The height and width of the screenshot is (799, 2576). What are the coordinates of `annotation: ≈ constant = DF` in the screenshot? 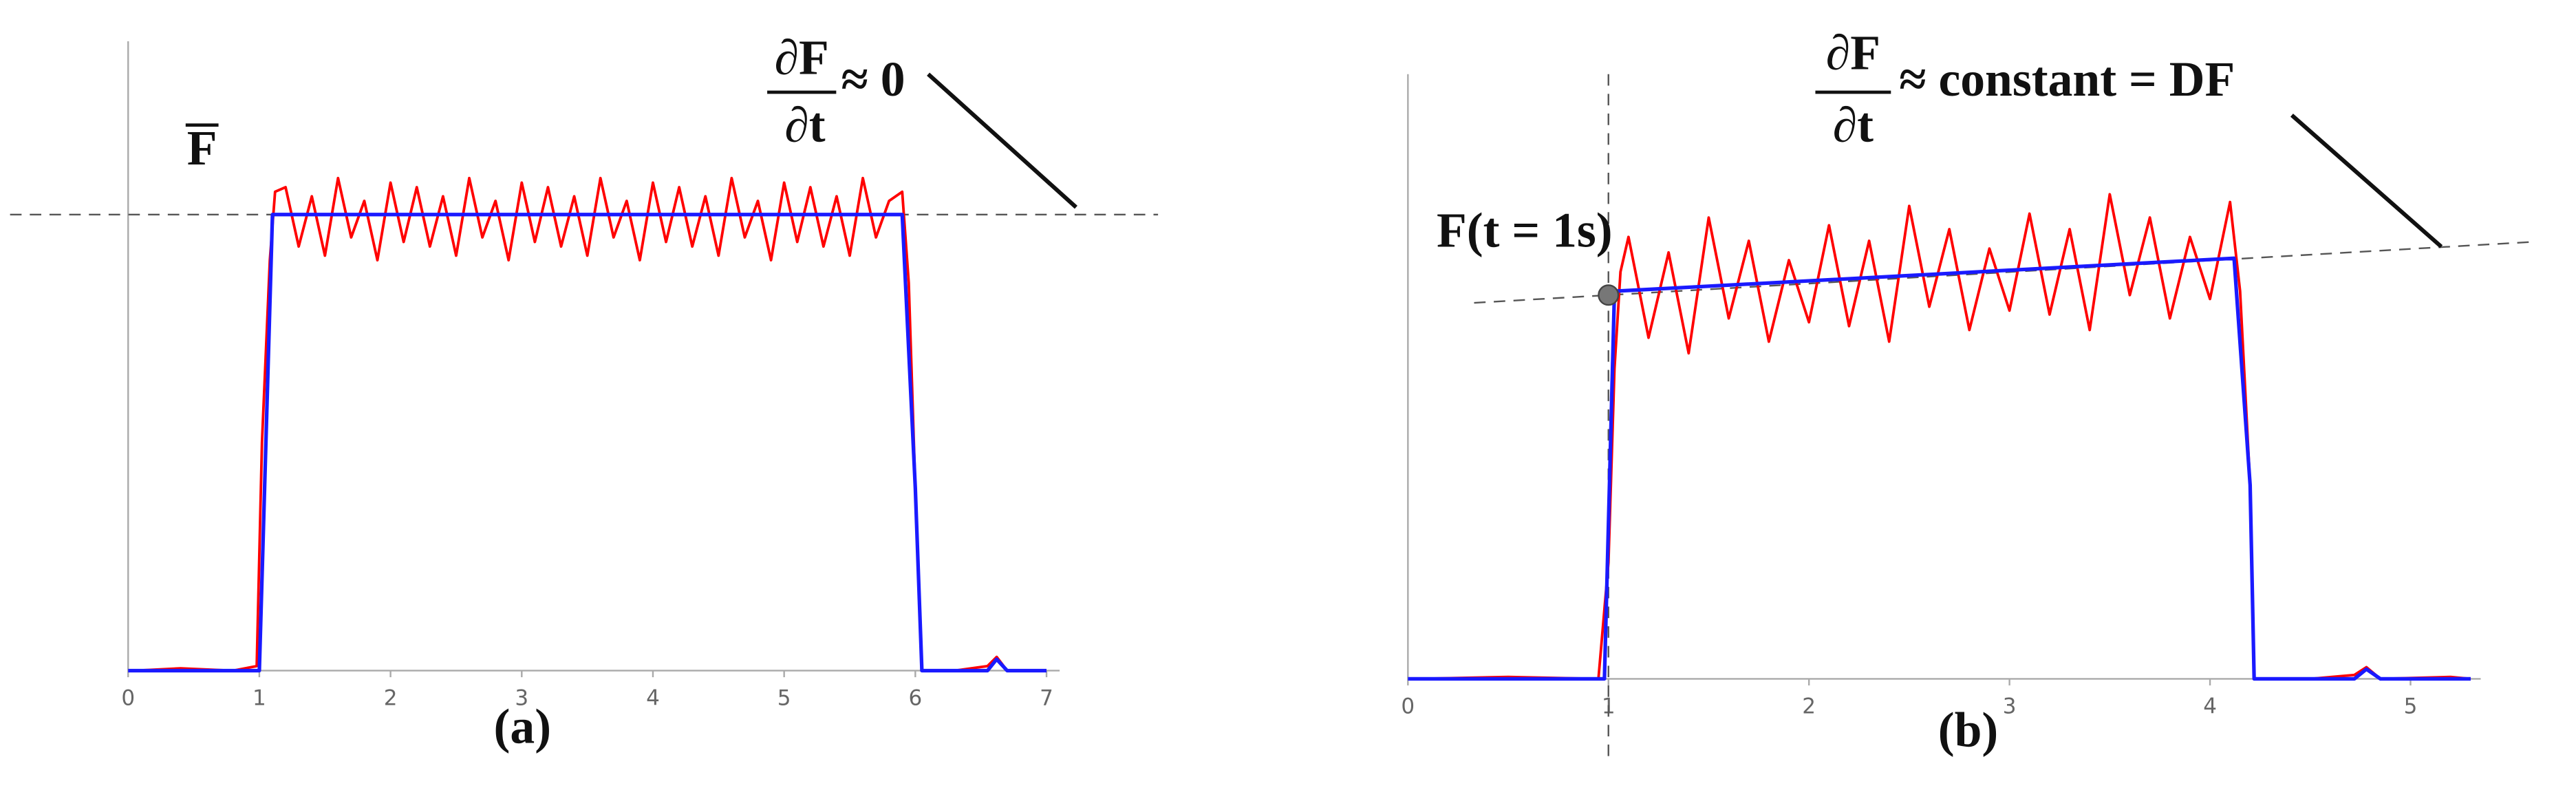 It's located at (2067, 79).